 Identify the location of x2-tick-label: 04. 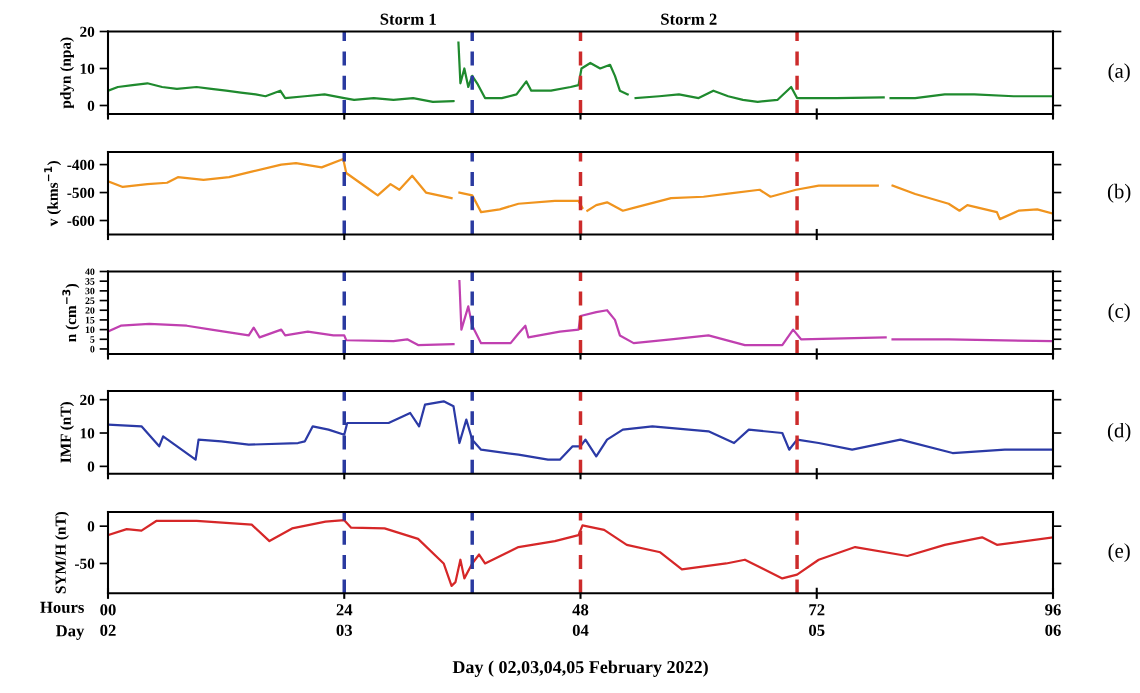
(580, 630).